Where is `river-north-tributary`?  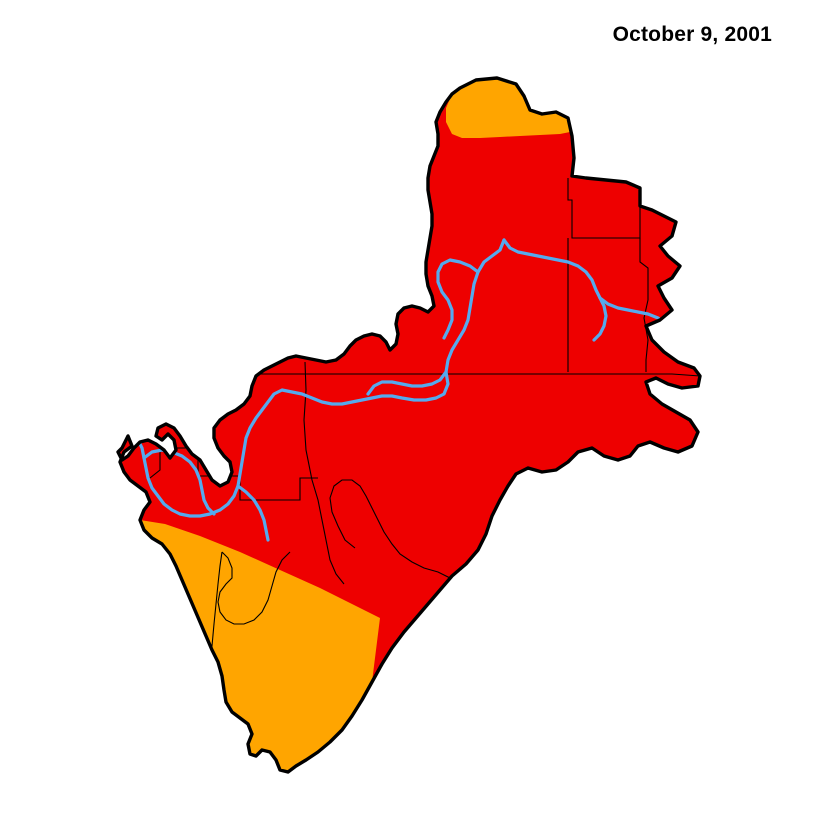
river-north-tributary is located at coordinates (458, 299).